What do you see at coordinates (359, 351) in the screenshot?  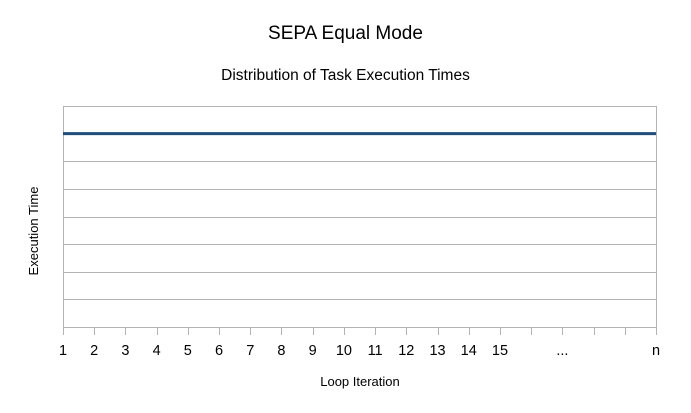 I see `tick-label-layer: 1 2 3 4 5 6 7 8 9 10 11 12 13 14 15... n` at bounding box center [359, 351].